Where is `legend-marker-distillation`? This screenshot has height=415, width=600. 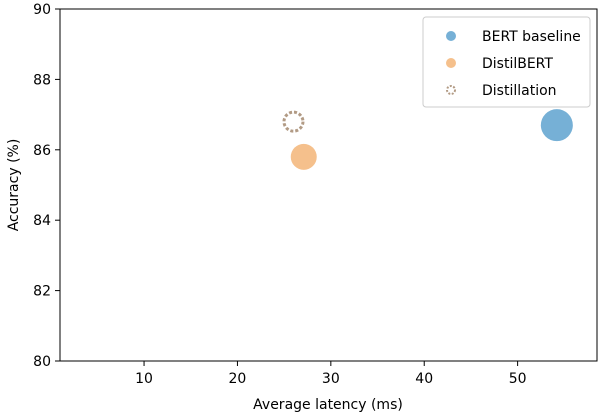
legend-marker-distillation is located at coordinates (451, 90).